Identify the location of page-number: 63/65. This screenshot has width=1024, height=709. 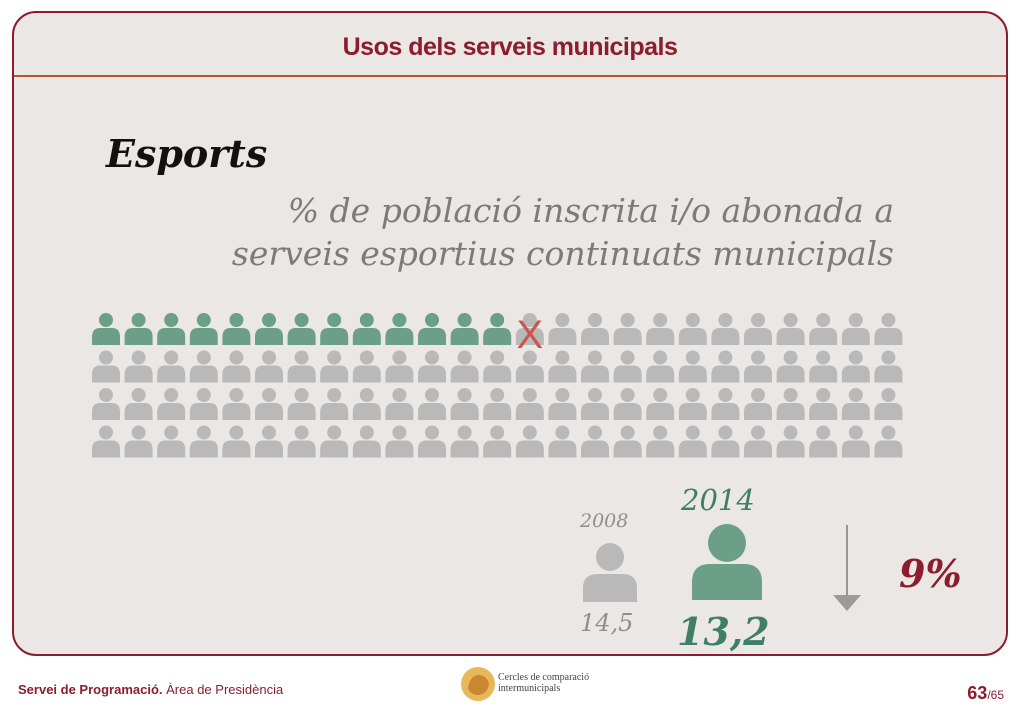
(985, 693).